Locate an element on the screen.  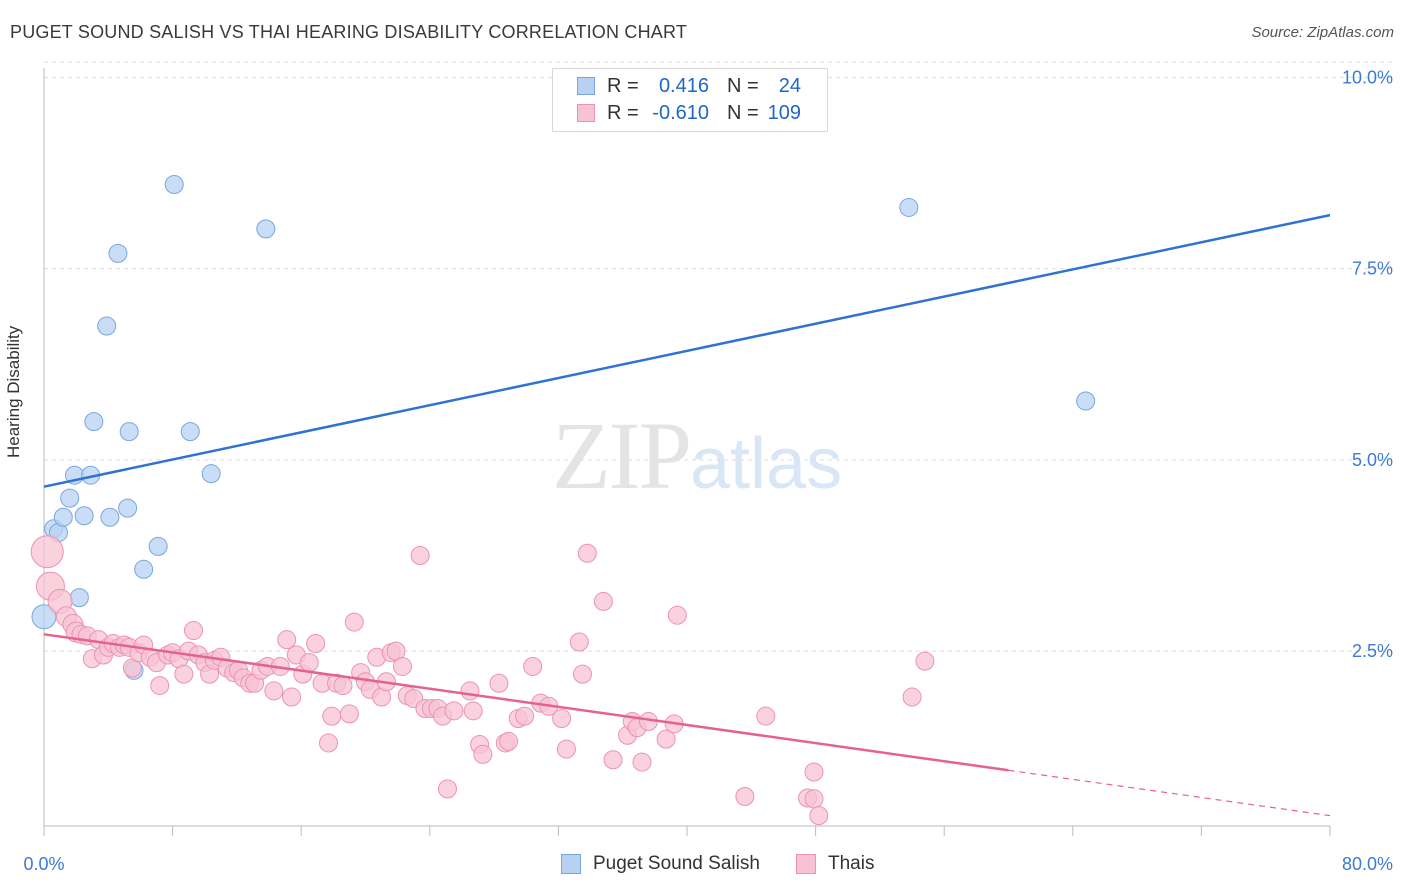
bottom-legend-salish: Puget Sound Salish is located at coordinates (660, 864).